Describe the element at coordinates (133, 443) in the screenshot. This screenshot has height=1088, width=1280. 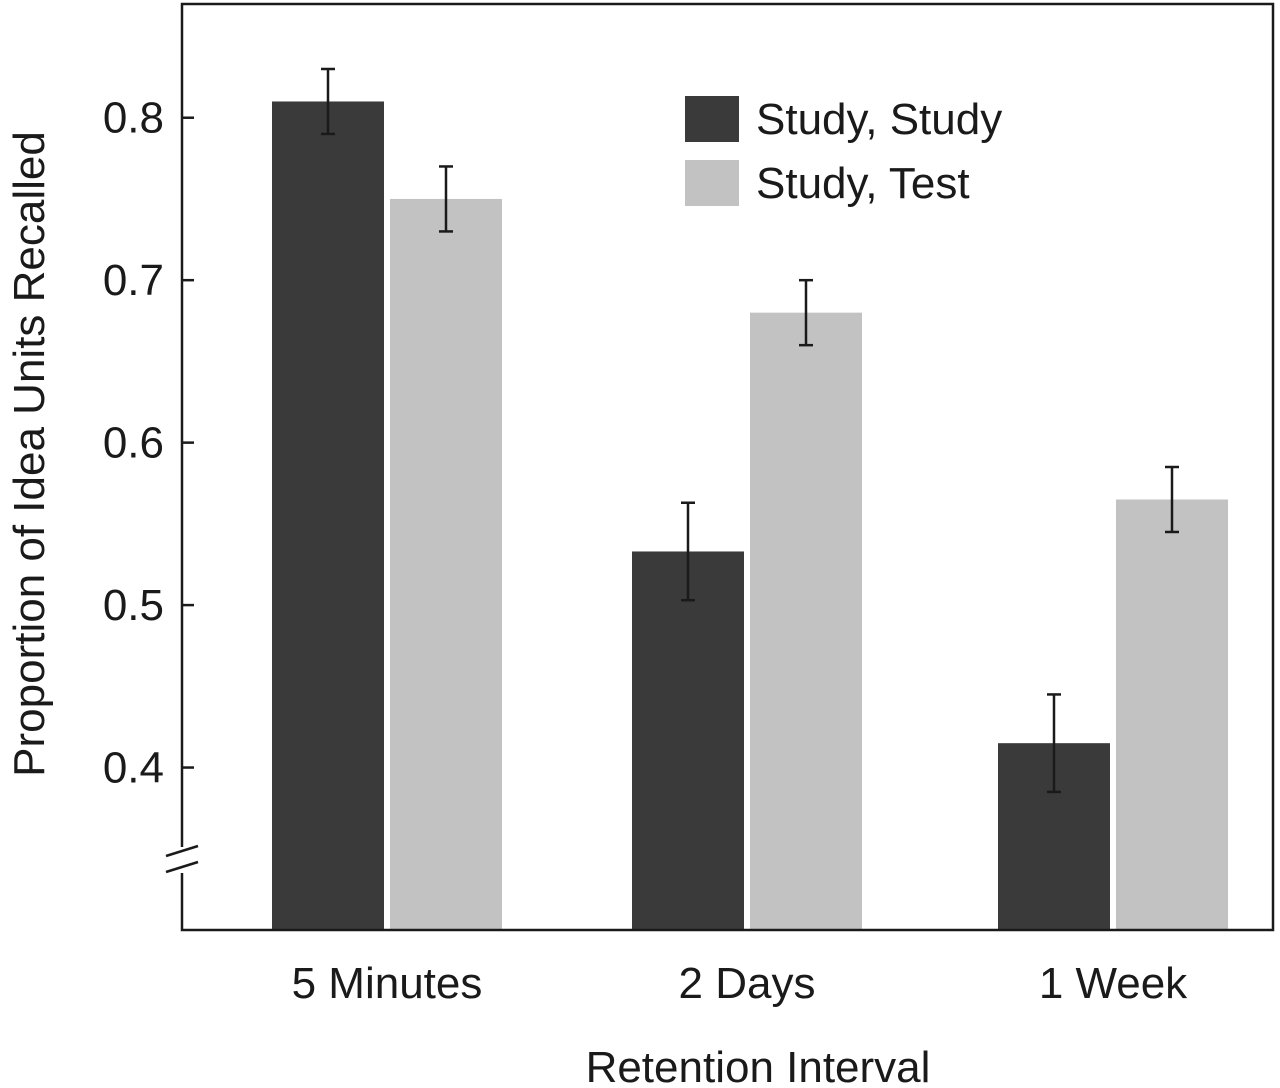
I see `y-tick-label: 0.6` at that location.